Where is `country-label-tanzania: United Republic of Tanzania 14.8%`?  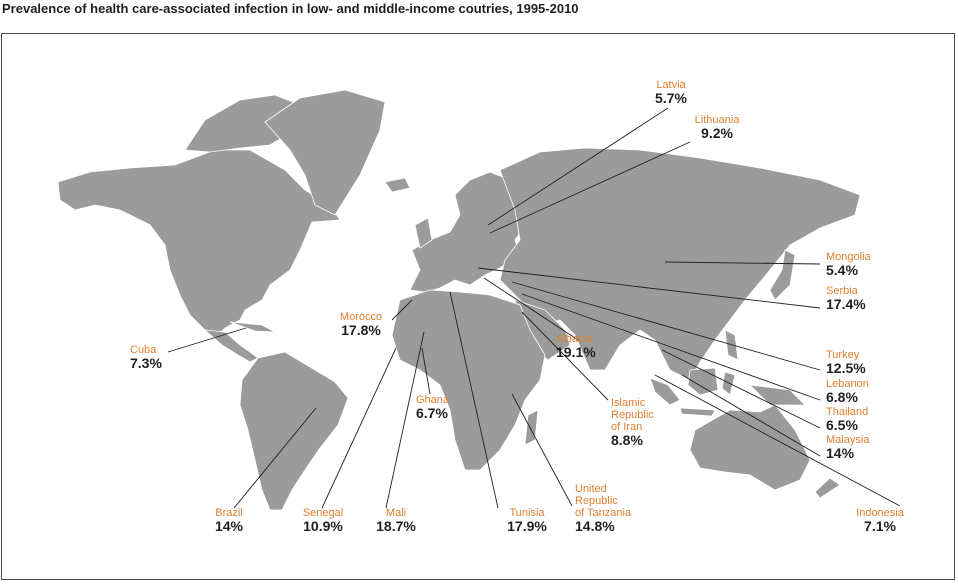 country-label-tanzania: United Republic of Tanzania 14.8% is located at coordinates (603, 508).